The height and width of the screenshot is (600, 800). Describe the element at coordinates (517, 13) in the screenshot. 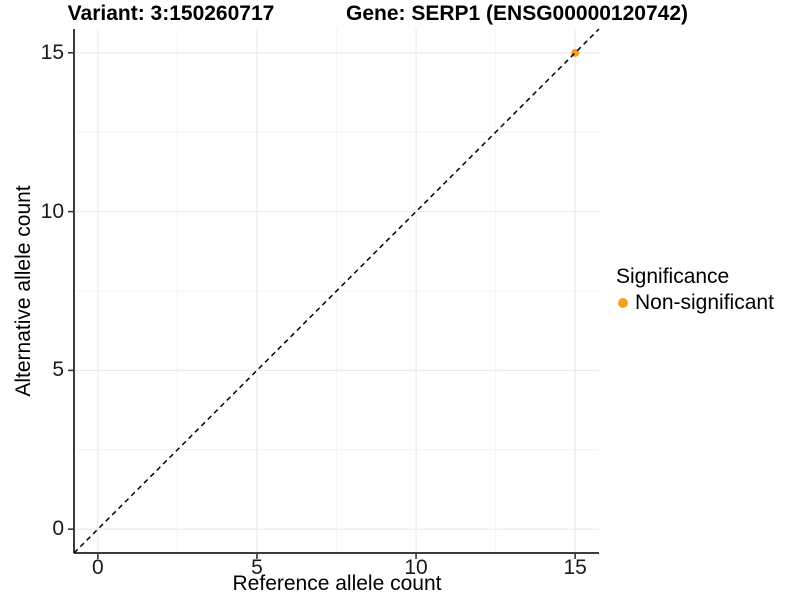

I see `plot-title-gene: Gene: SERP1 (ENSG00000120742)` at that location.